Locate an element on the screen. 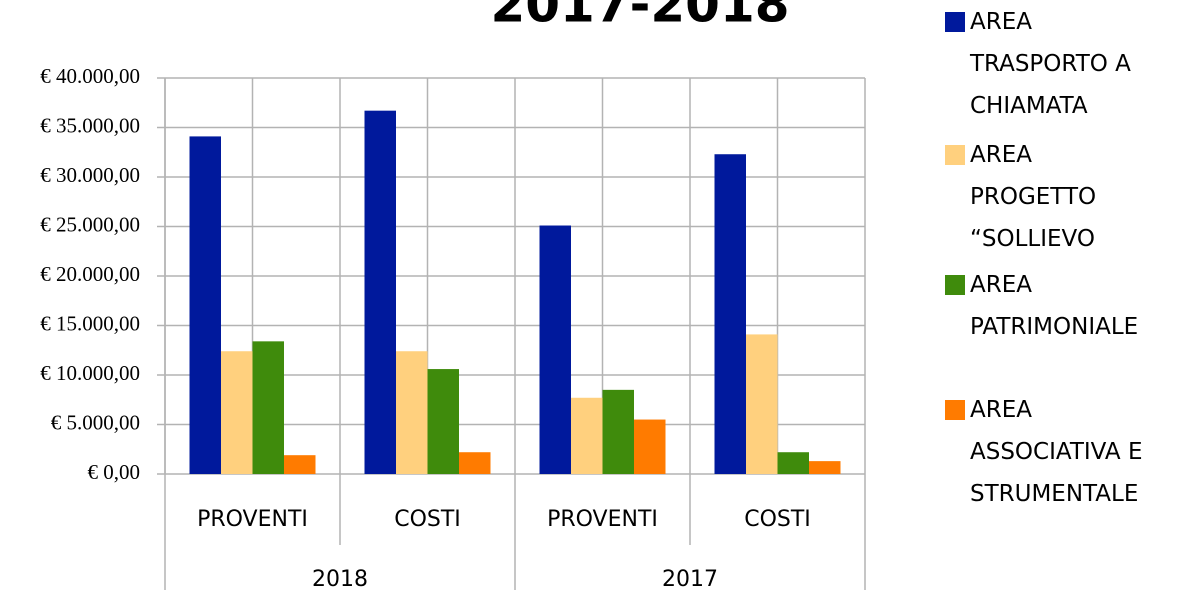 The height and width of the screenshot is (590, 1199). y-tick-label: € 15.000,00 is located at coordinates (90, 323).